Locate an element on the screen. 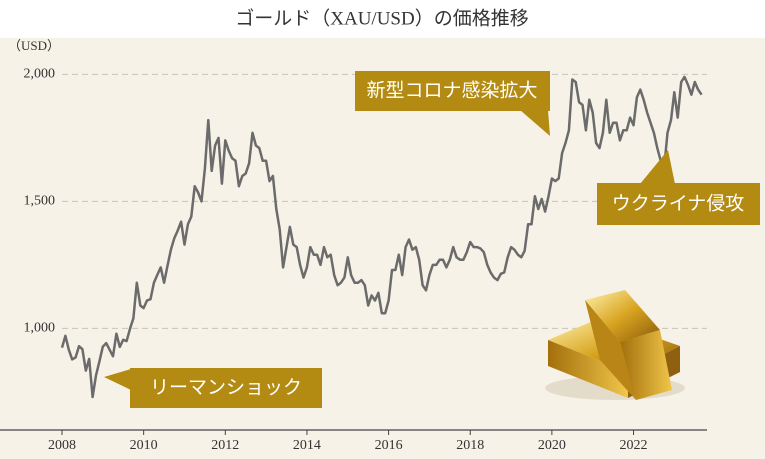 This screenshot has width=765, height=459. y-tick-label: 2,000 is located at coordinates (40, 74).